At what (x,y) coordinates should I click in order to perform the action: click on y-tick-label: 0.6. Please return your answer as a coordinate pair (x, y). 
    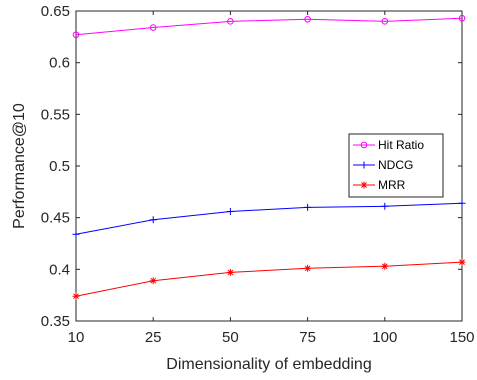
    Looking at the image, I should click on (59, 63).